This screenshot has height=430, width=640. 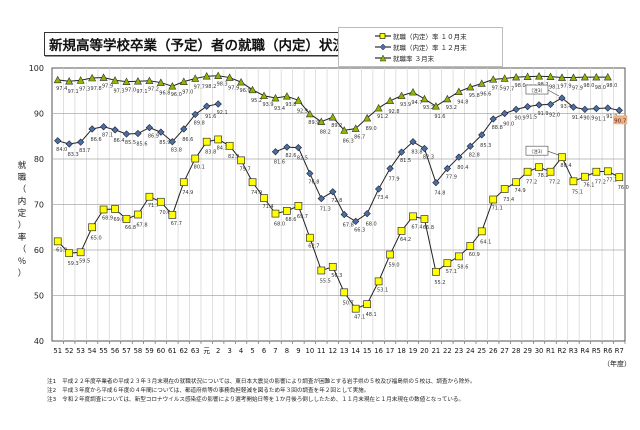 I want to click on data-point: 86.9, so click(x=152, y=131).